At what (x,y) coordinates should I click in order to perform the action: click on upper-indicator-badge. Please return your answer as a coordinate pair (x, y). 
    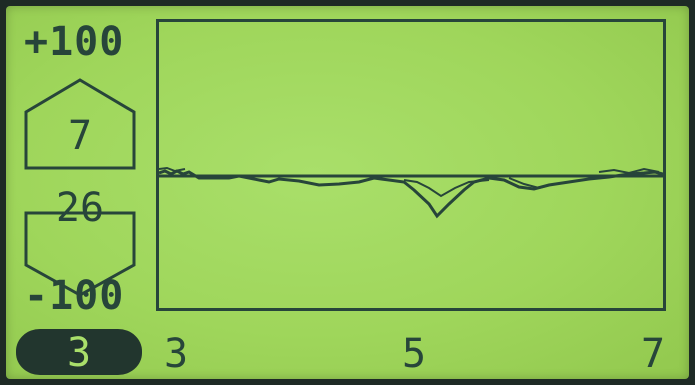
    Looking at the image, I should click on (80, 124).